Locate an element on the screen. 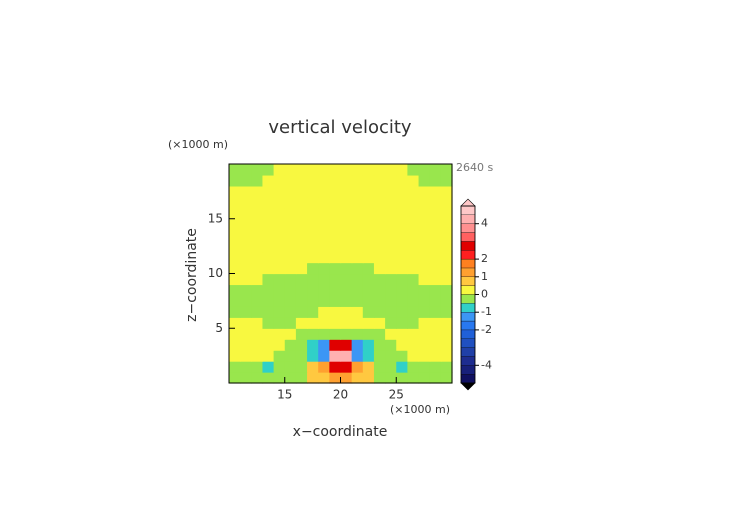  chart-title: vertical velocity is located at coordinates (340, 127).